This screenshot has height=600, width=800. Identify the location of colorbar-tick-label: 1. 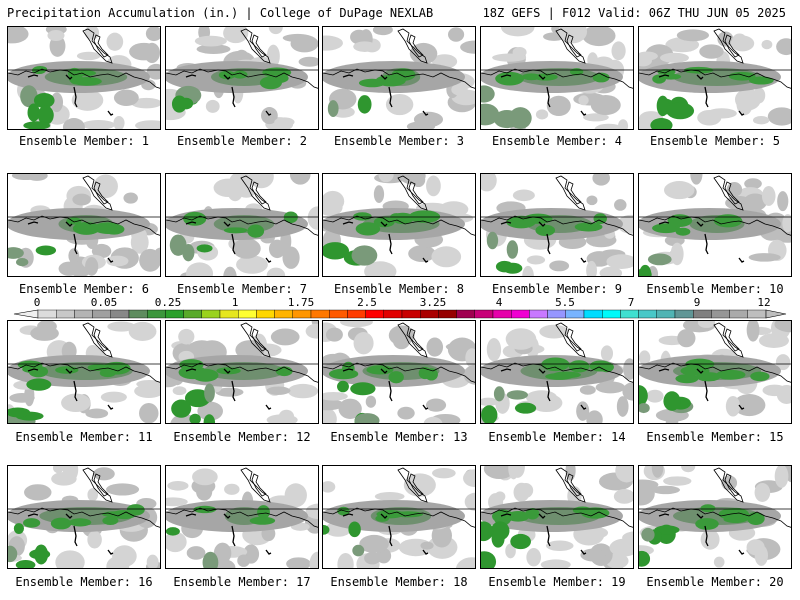
(235, 302).